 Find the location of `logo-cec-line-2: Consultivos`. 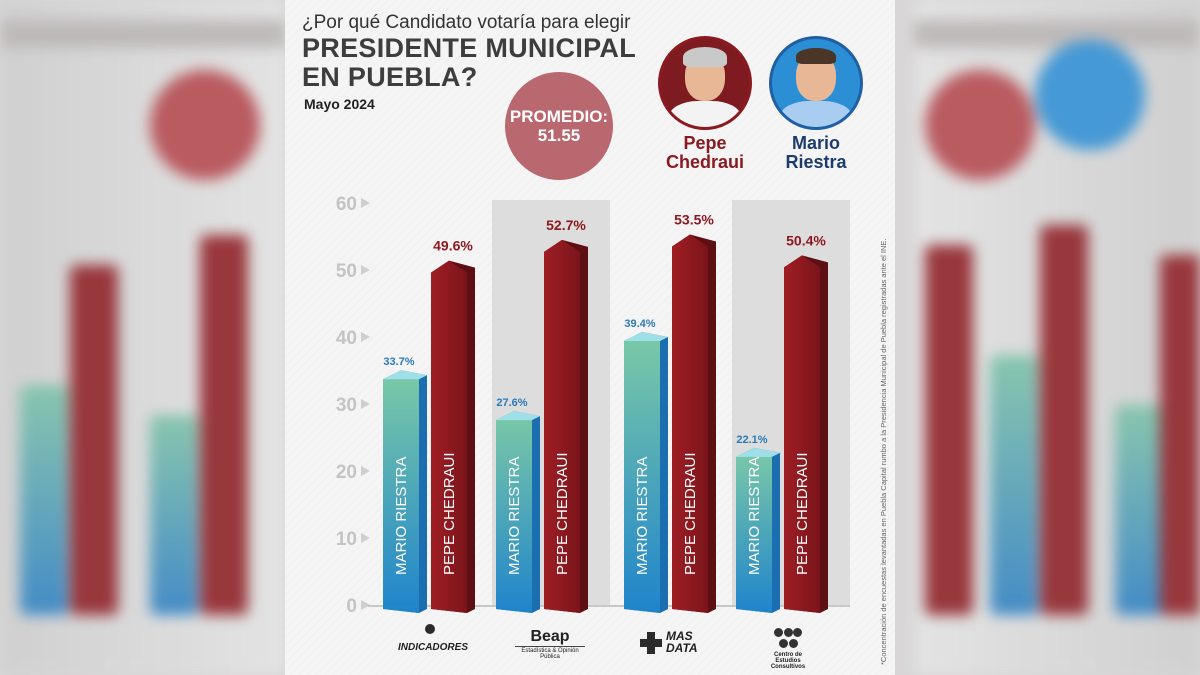

logo-cec-line-2: Consultivos is located at coordinates (788, 667).